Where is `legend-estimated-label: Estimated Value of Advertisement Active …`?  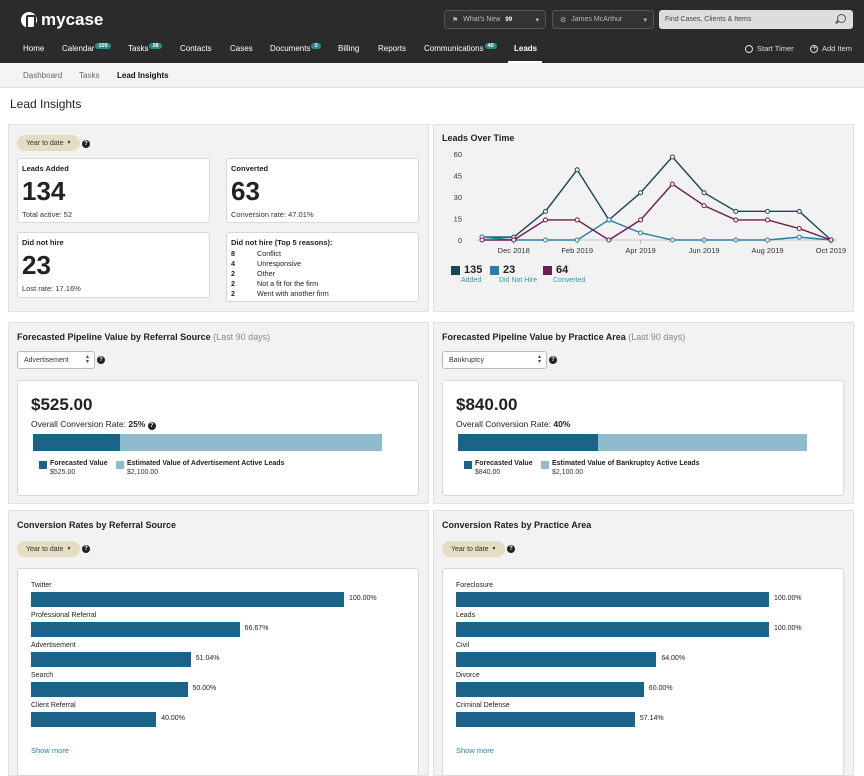 legend-estimated-label: Estimated Value of Advertisement Active … is located at coordinates (206, 463).